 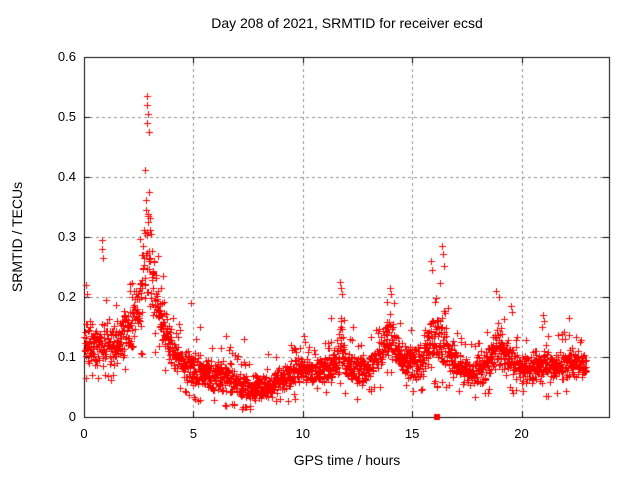 I want to click on x-tick-label: 0, so click(x=84, y=433).